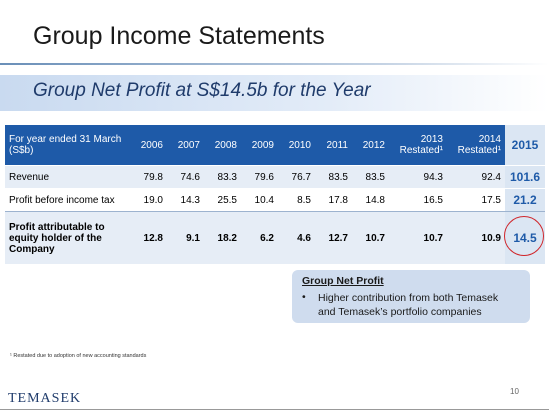 This screenshot has height=414, width=549. I want to click on subtitle-band, so click(274, 93).